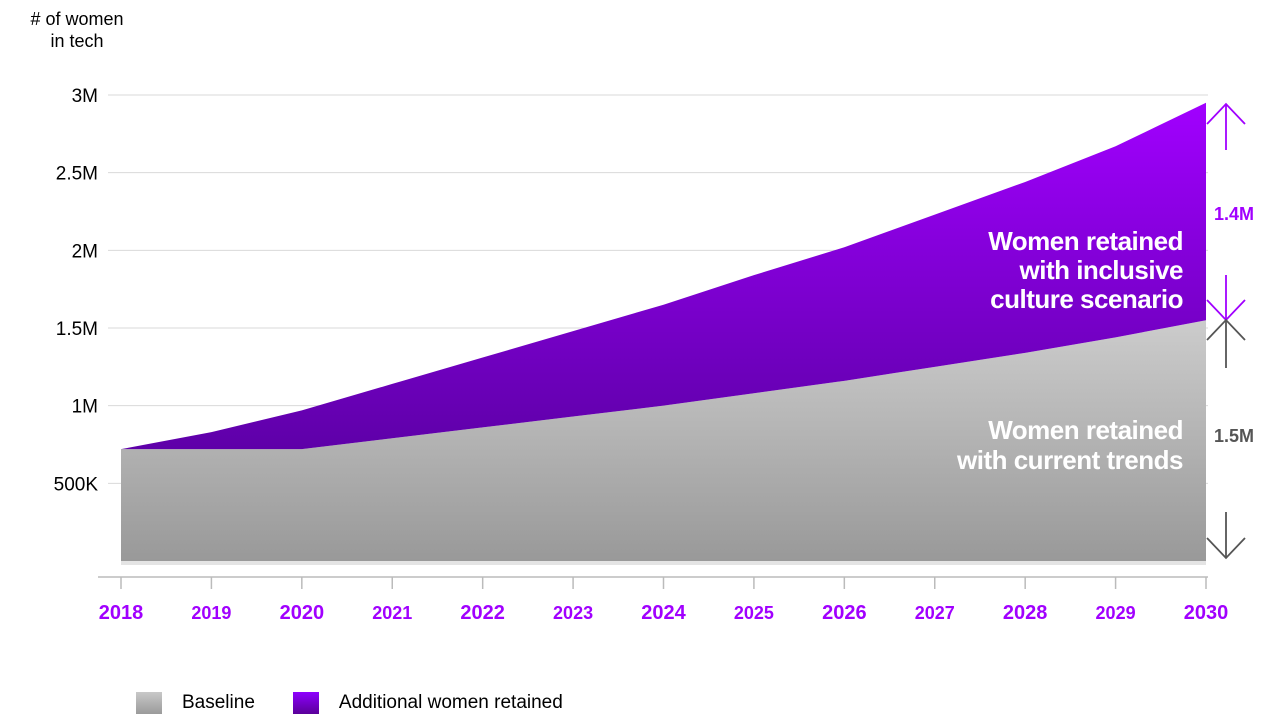  What do you see at coordinates (573, 613) in the screenshot?
I see `x-tick-label: 2023` at bounding box center [573, 613].